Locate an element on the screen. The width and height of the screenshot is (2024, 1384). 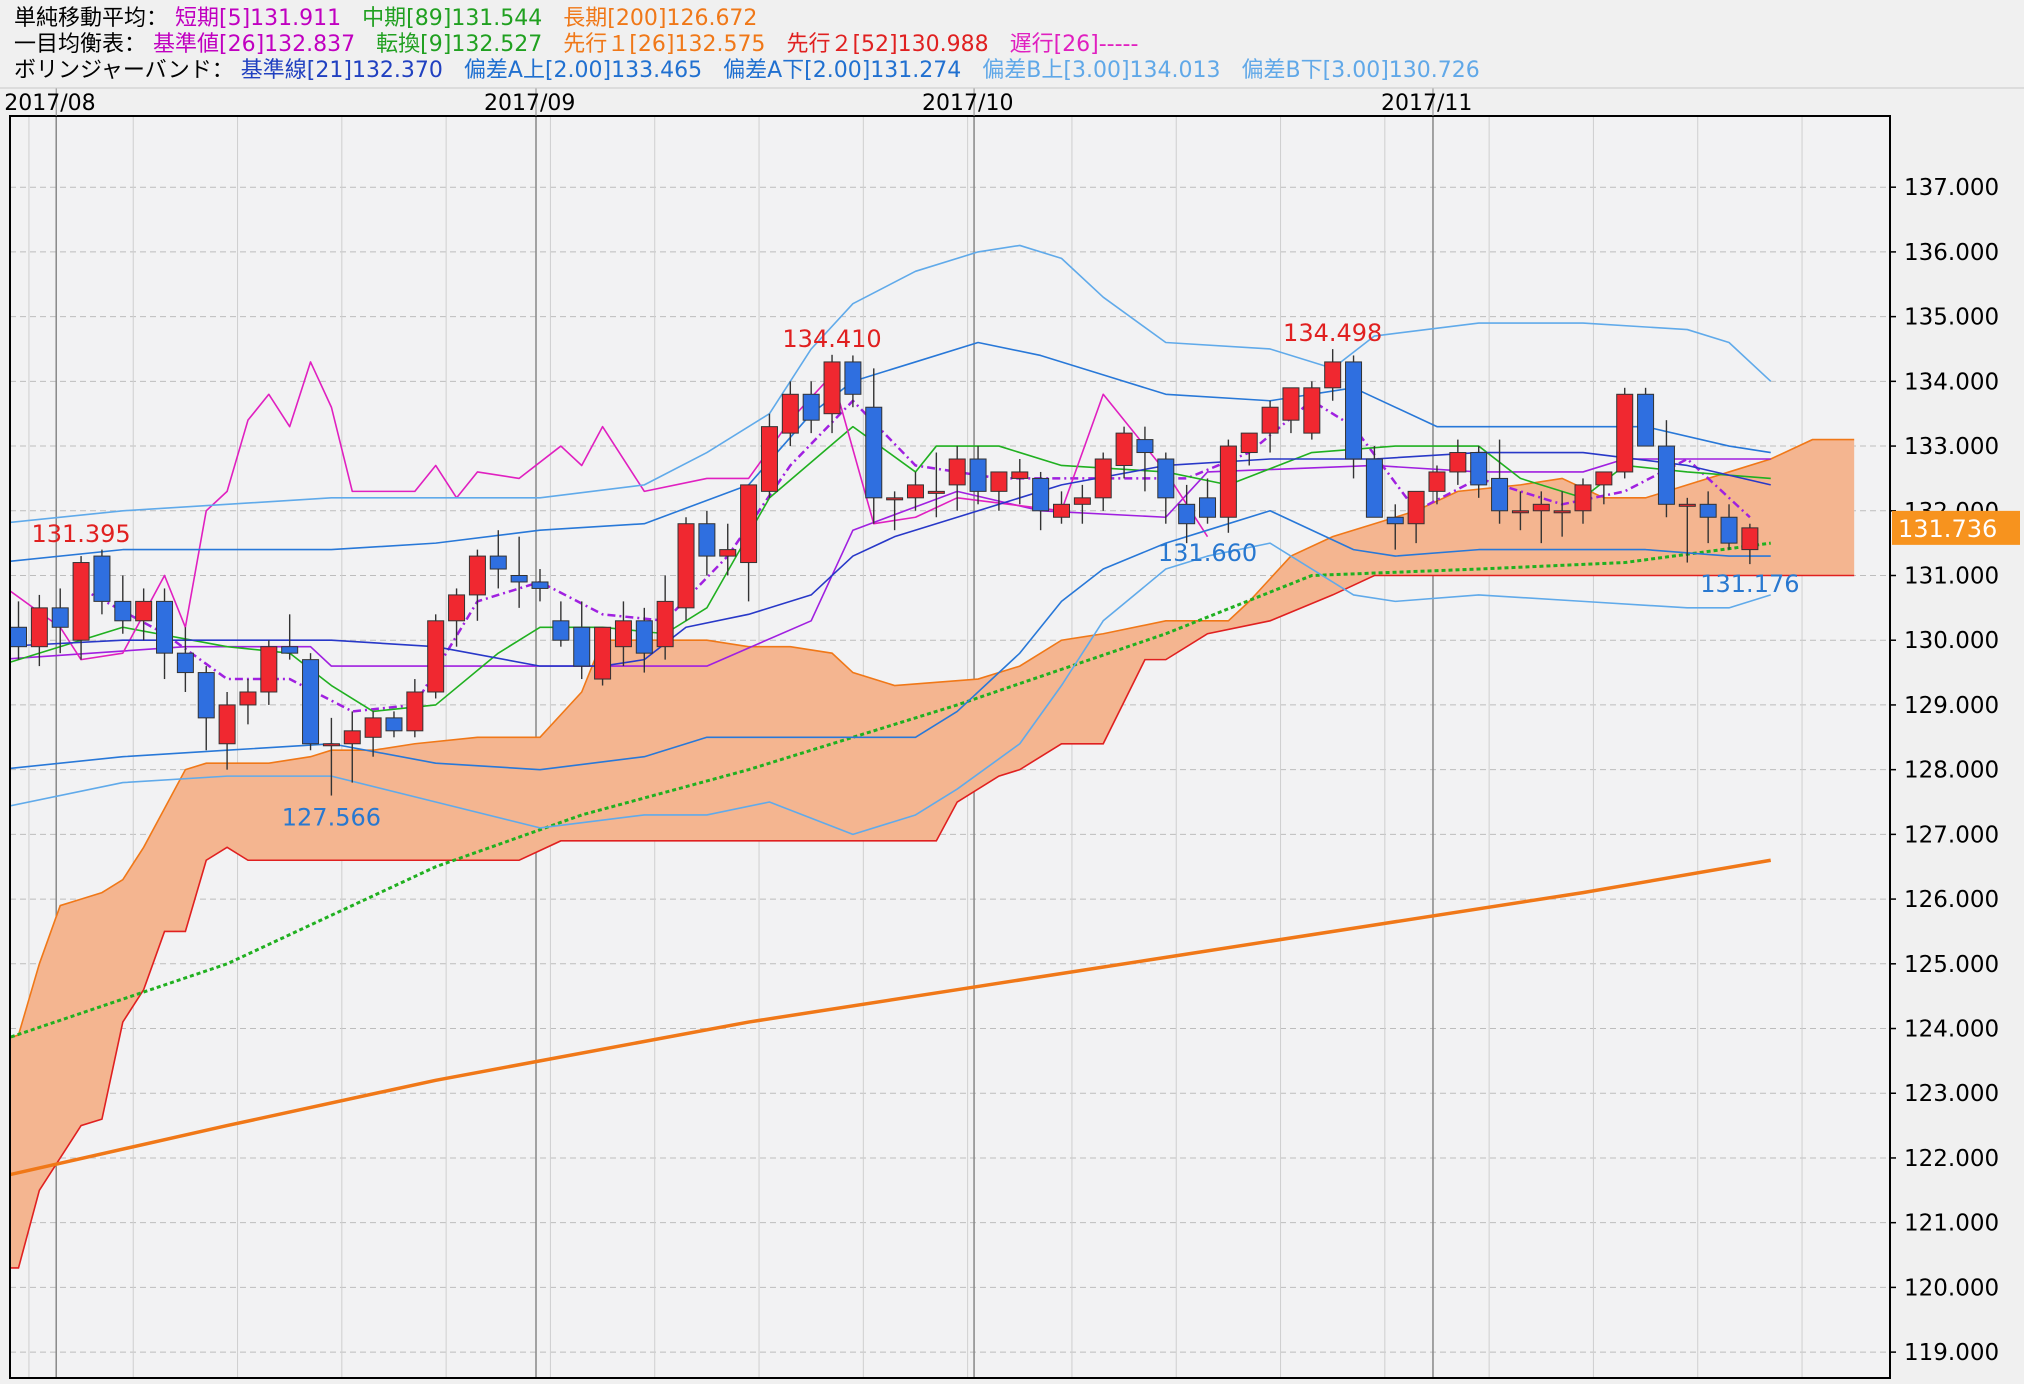
price-tick-label: 124.000 is located at coordinates (1951, 1030).